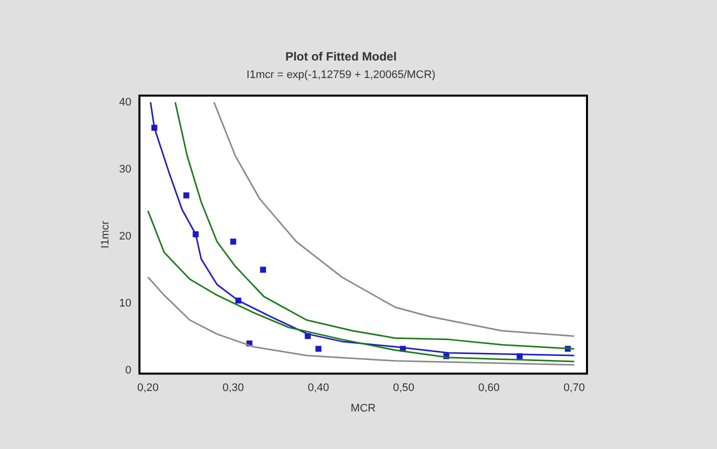 This screenshot has width=717, height=449. What do you see at coordinates (148, 388) in the screenshot?
I see `x-tick-label: 0,20` at bounding box center [148, 388].